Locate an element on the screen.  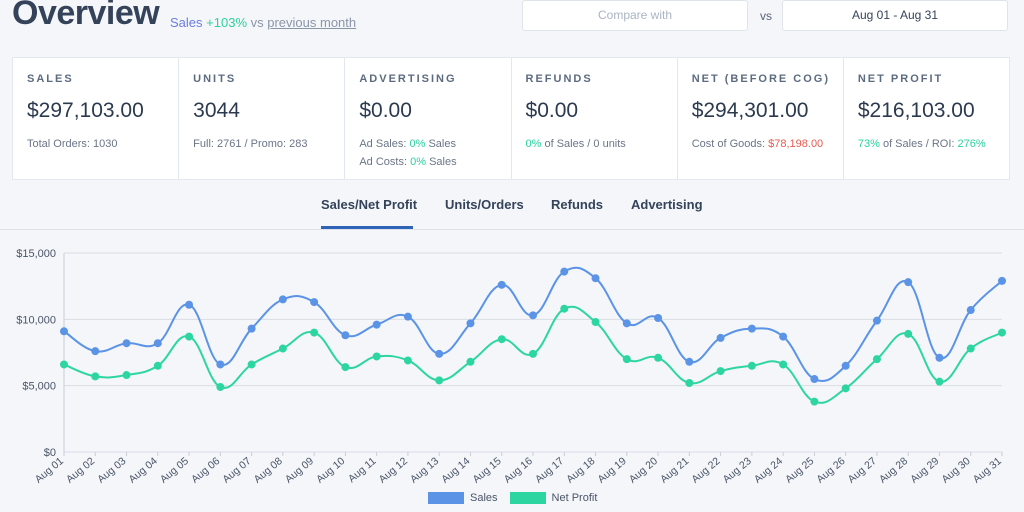
card-value: $0.00 is located at coordinates (385, 110).